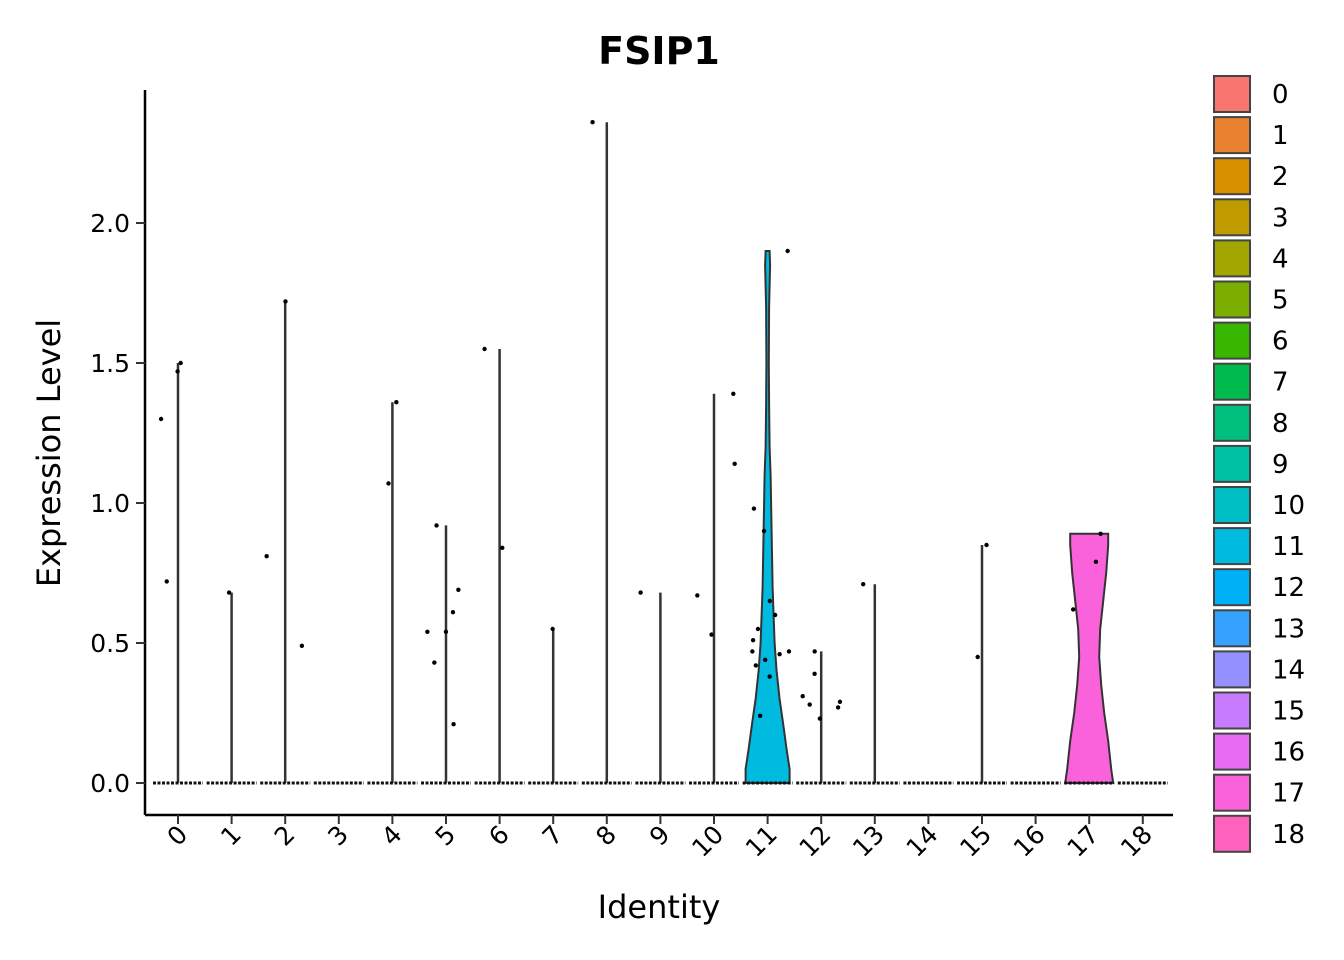 The image size is (1344, 960). I want to click on x-tick-label: 15, so click(975, 841).